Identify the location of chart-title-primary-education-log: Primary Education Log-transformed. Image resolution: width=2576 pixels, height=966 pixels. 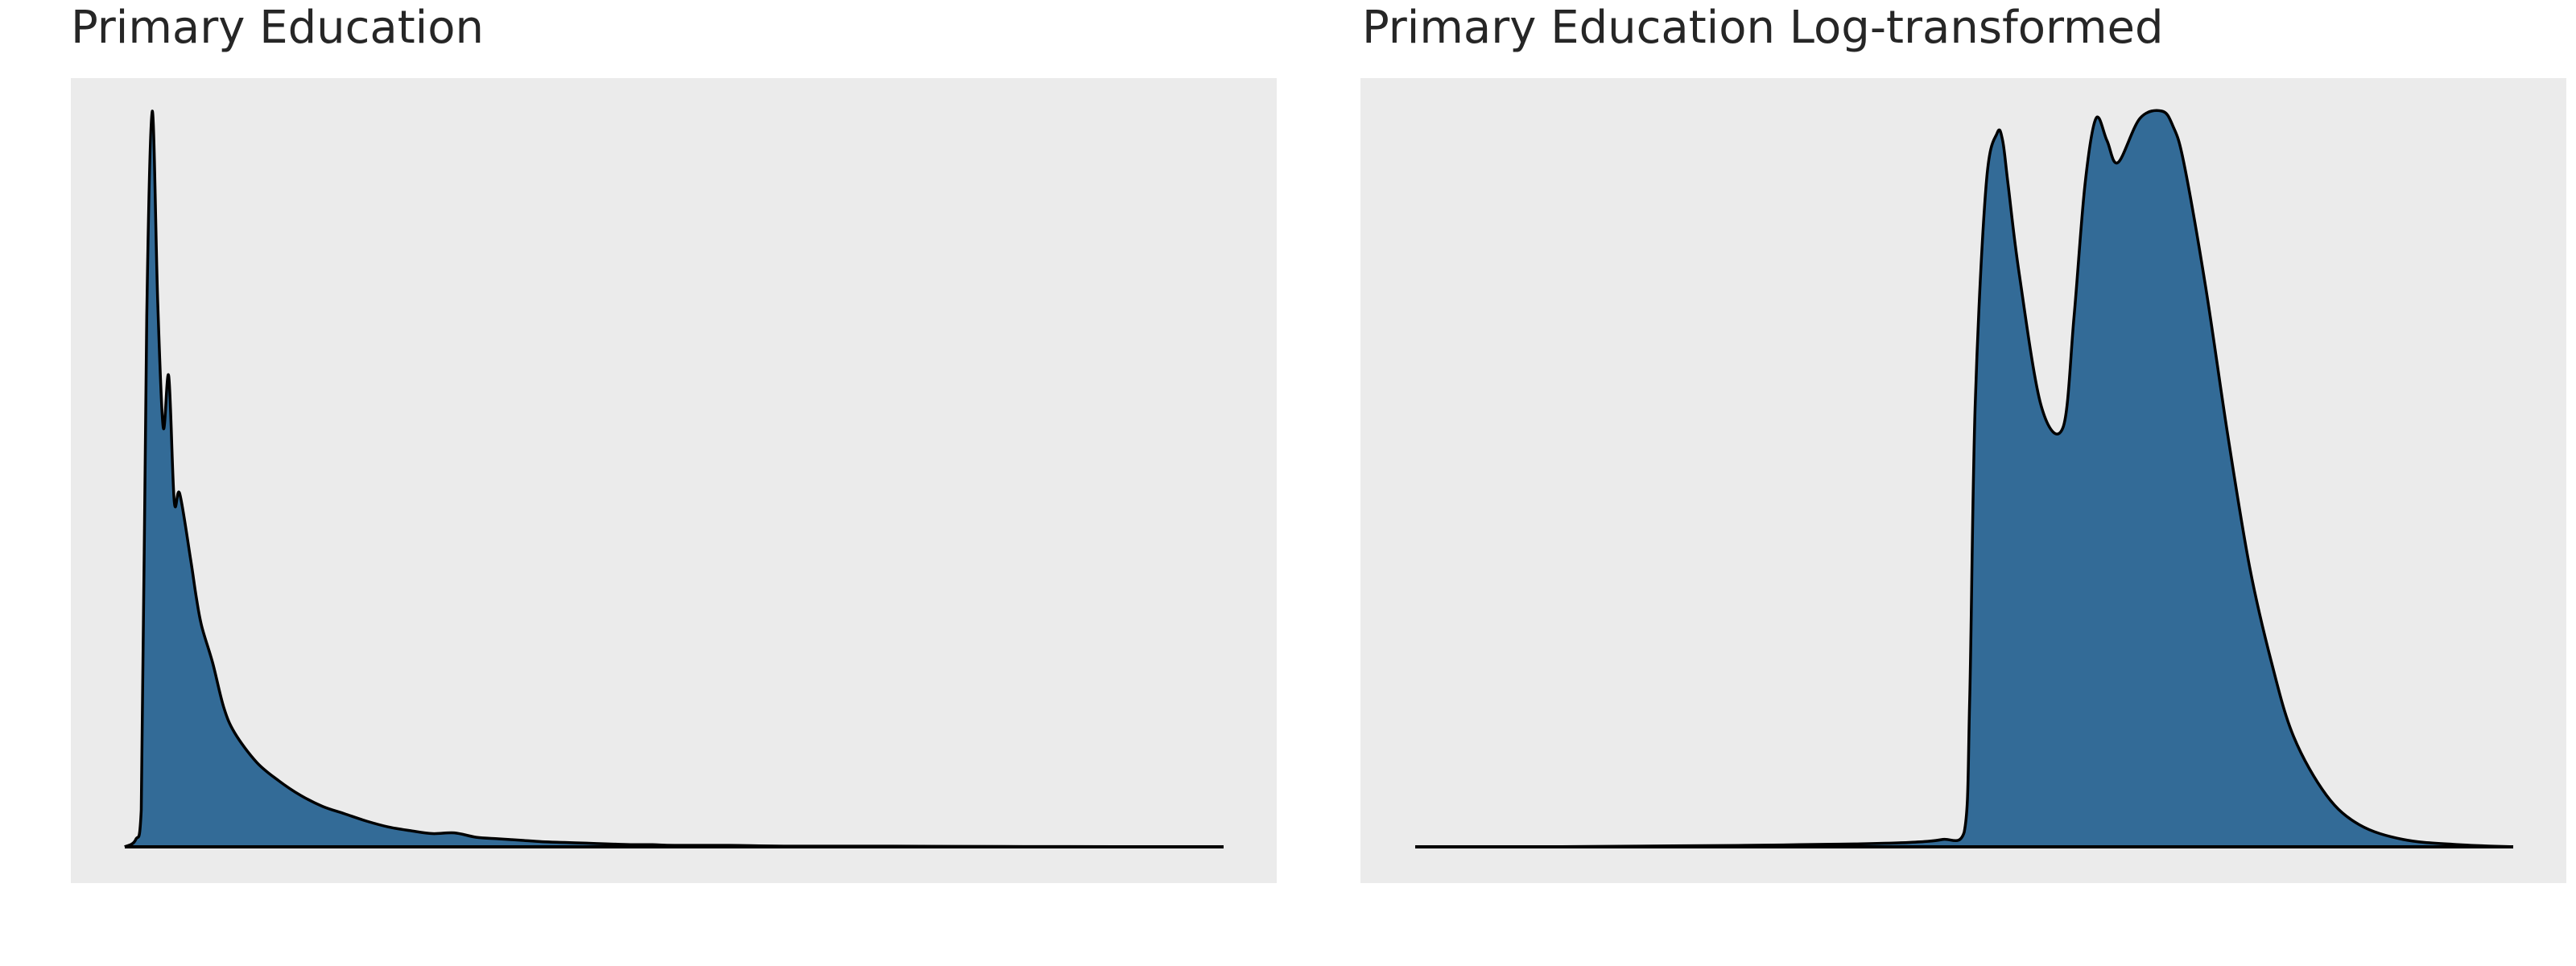
(1763, 28).